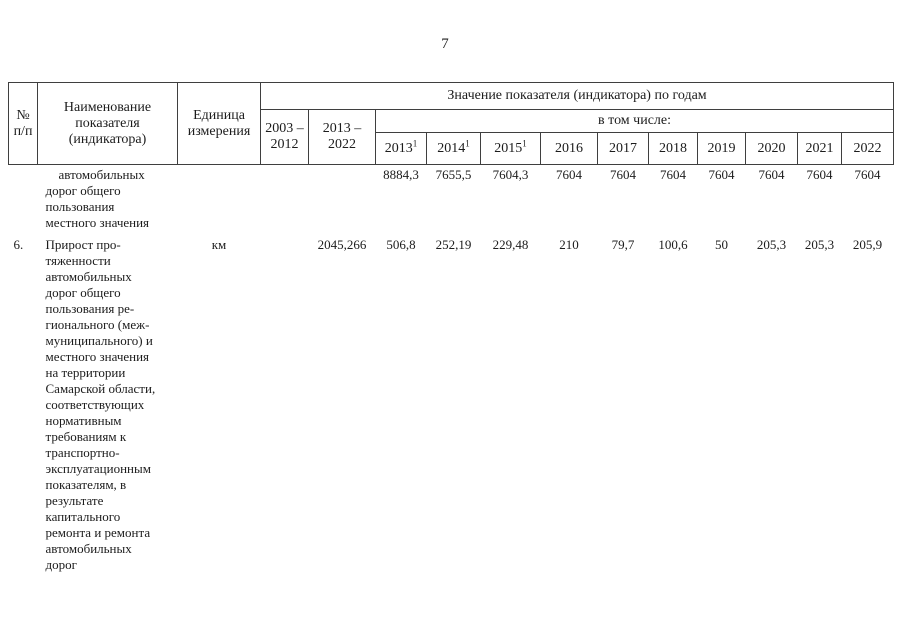  Describe the element at coordinates (634, 121) in the screenshot. I see `header-including: в том числе:` at that location.